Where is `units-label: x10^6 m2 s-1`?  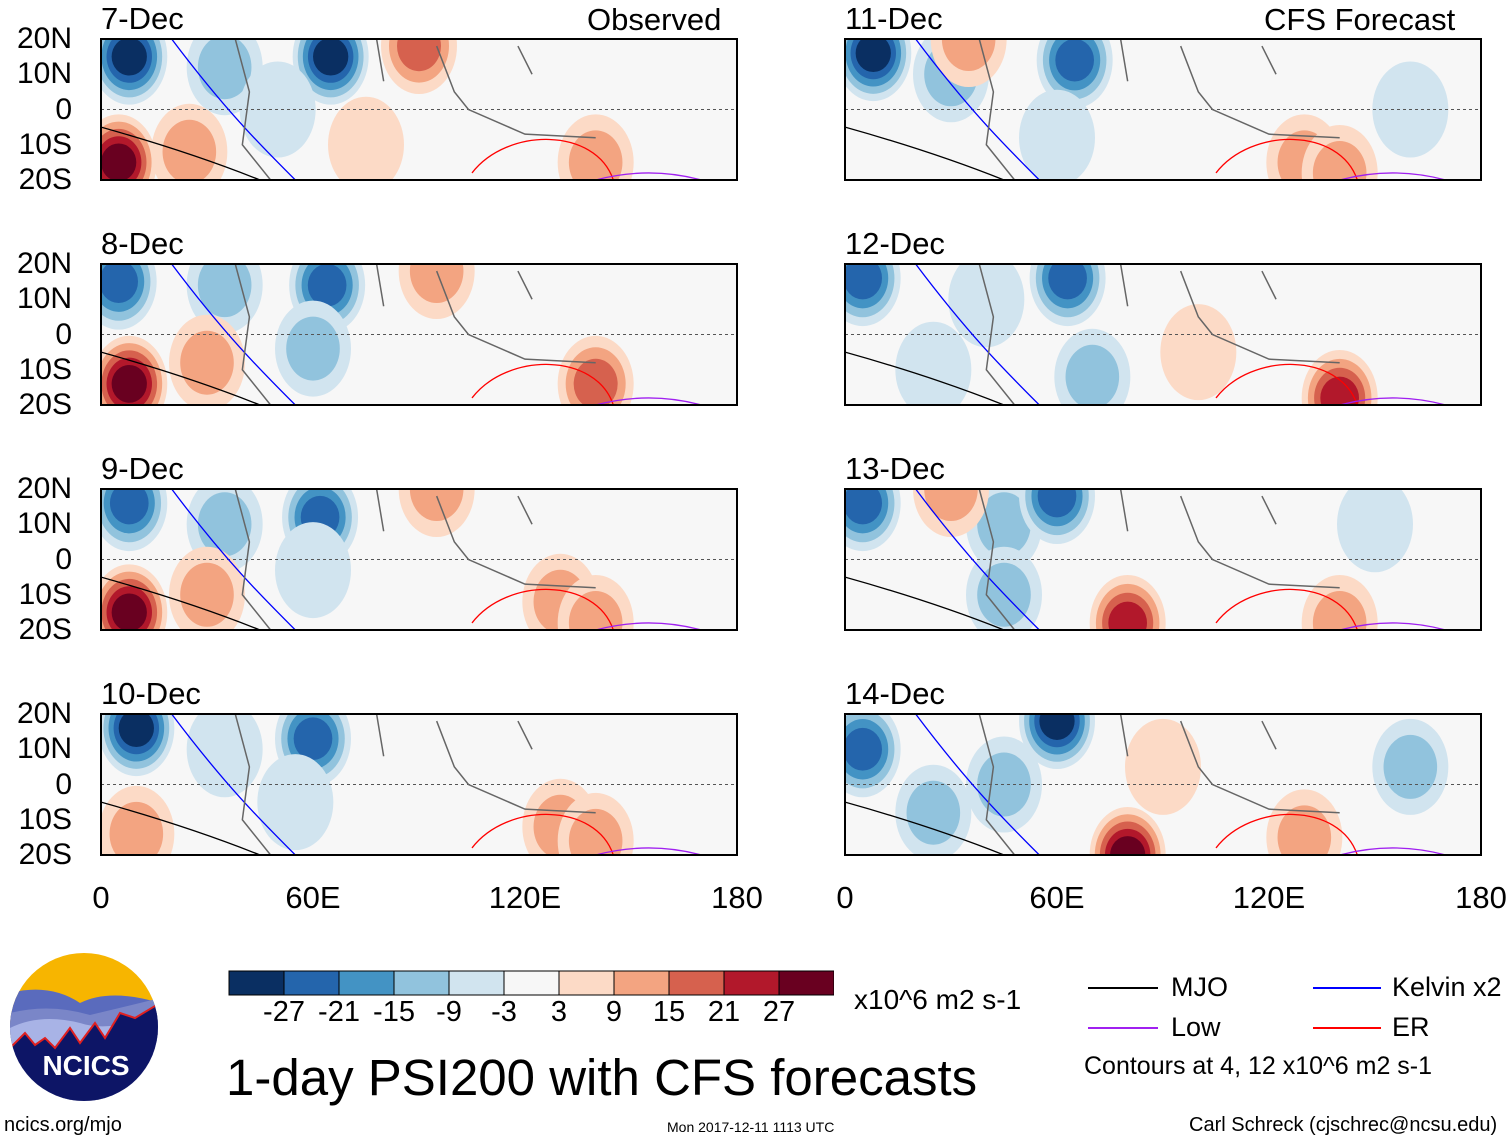 units-label: x10^6 m2 s-1 is located at coordinates (938, 999).